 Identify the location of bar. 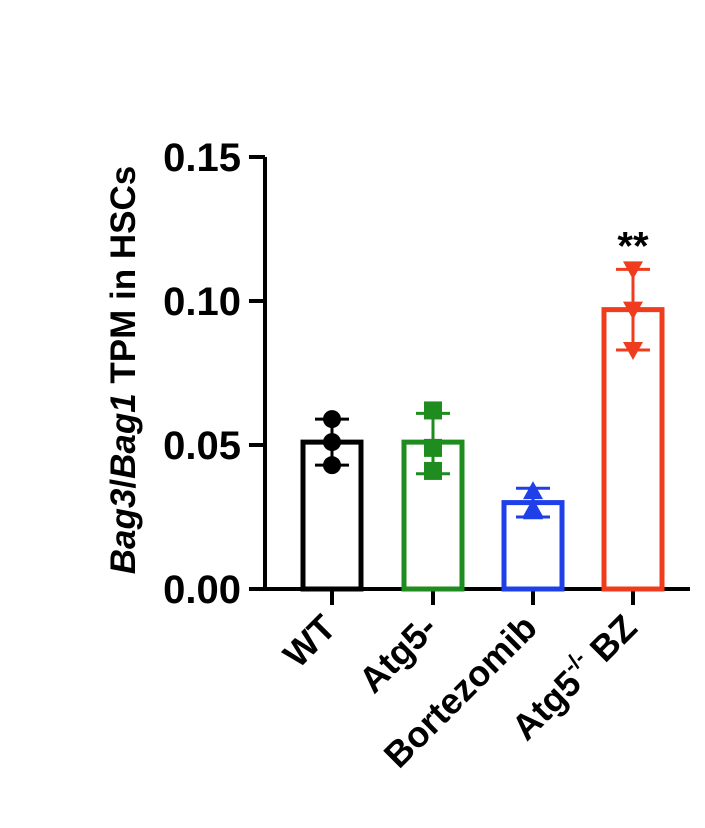
(533, 546).